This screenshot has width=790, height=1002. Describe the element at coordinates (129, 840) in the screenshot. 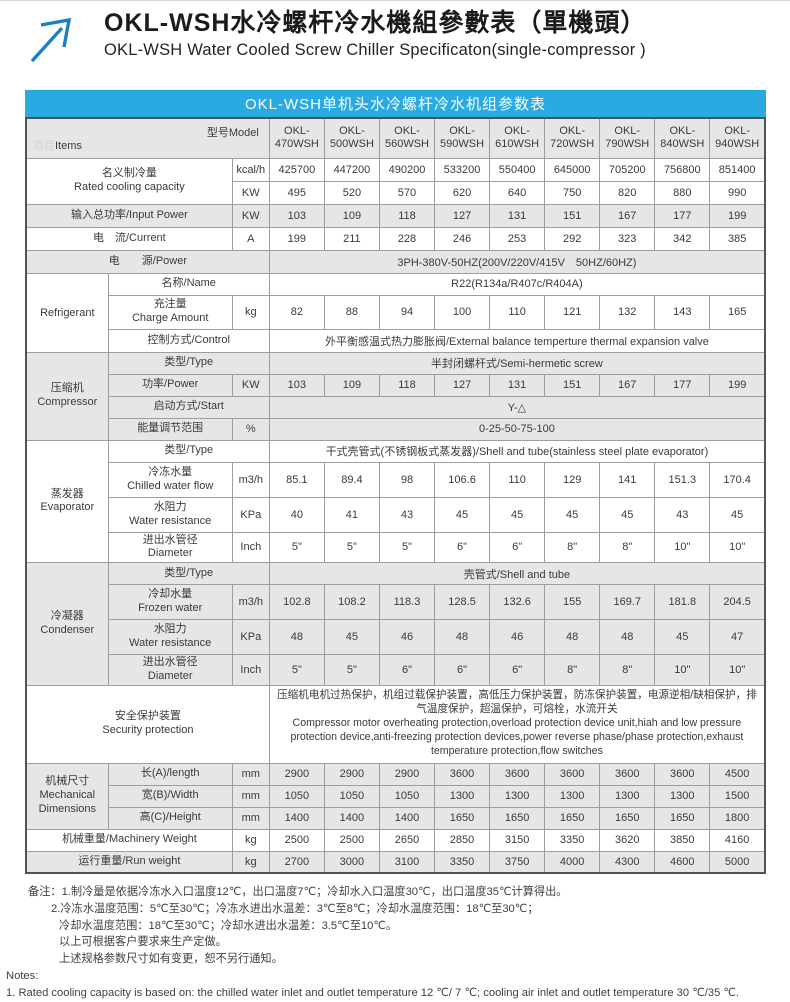

I see `row-label: 机械重量/Machinery Weight` at that location.